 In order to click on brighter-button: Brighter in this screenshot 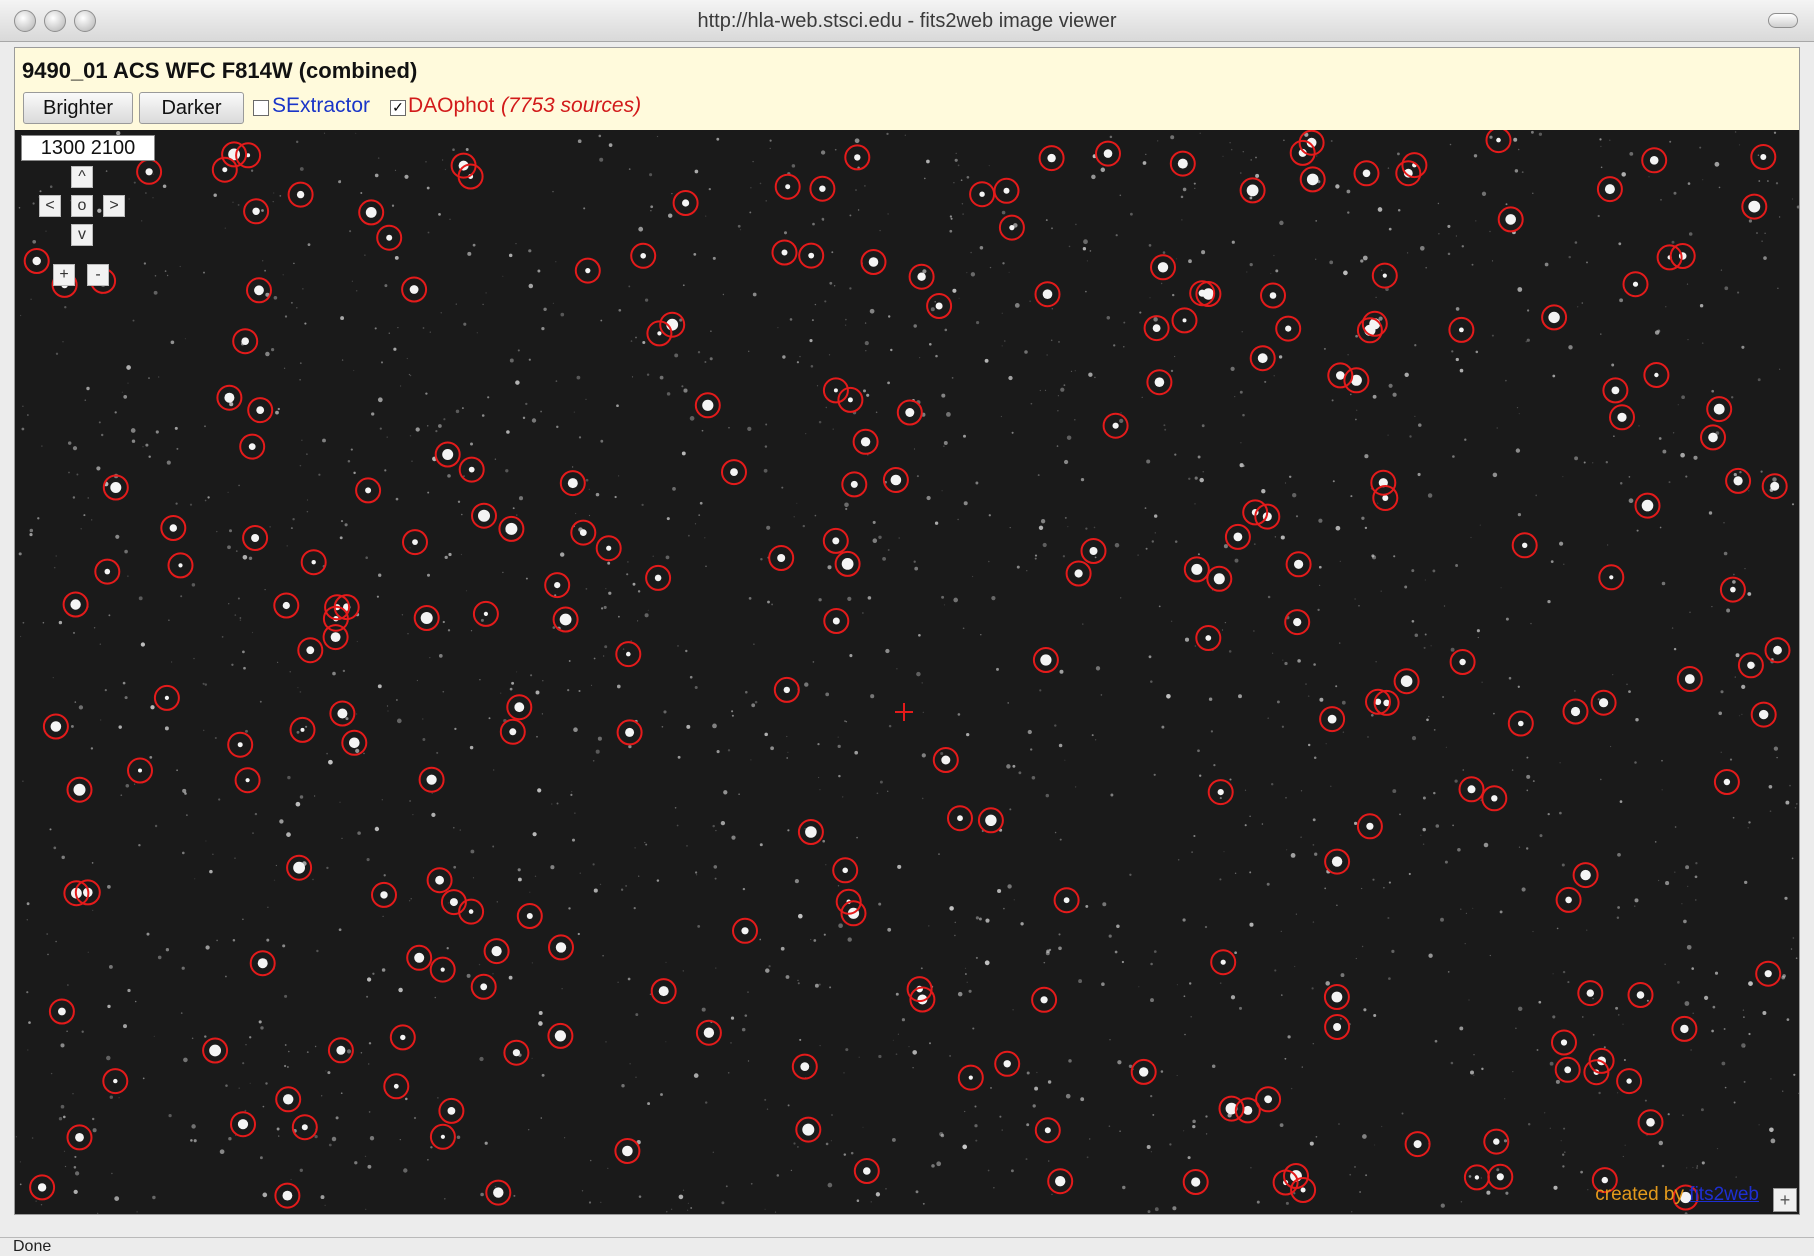, I will do `click(78, 108)`.